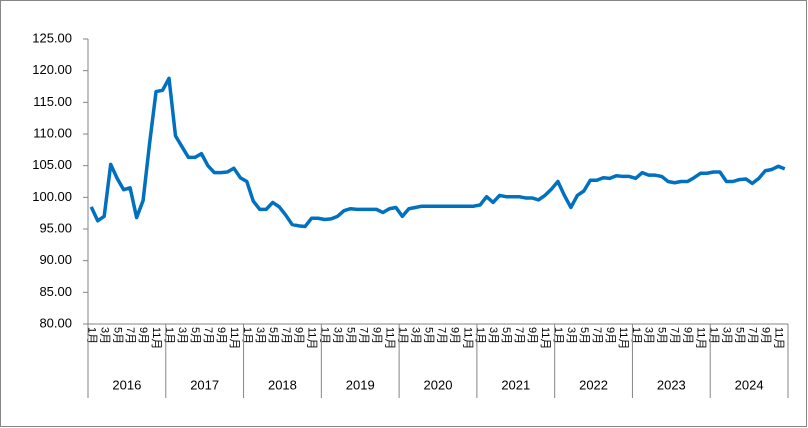 Image resolution: width=808 pixels, height=428 pixels. Describe the element at coordinates (52, 37) in the screenshot. I see `y-tick-label: 125.00` at that location.